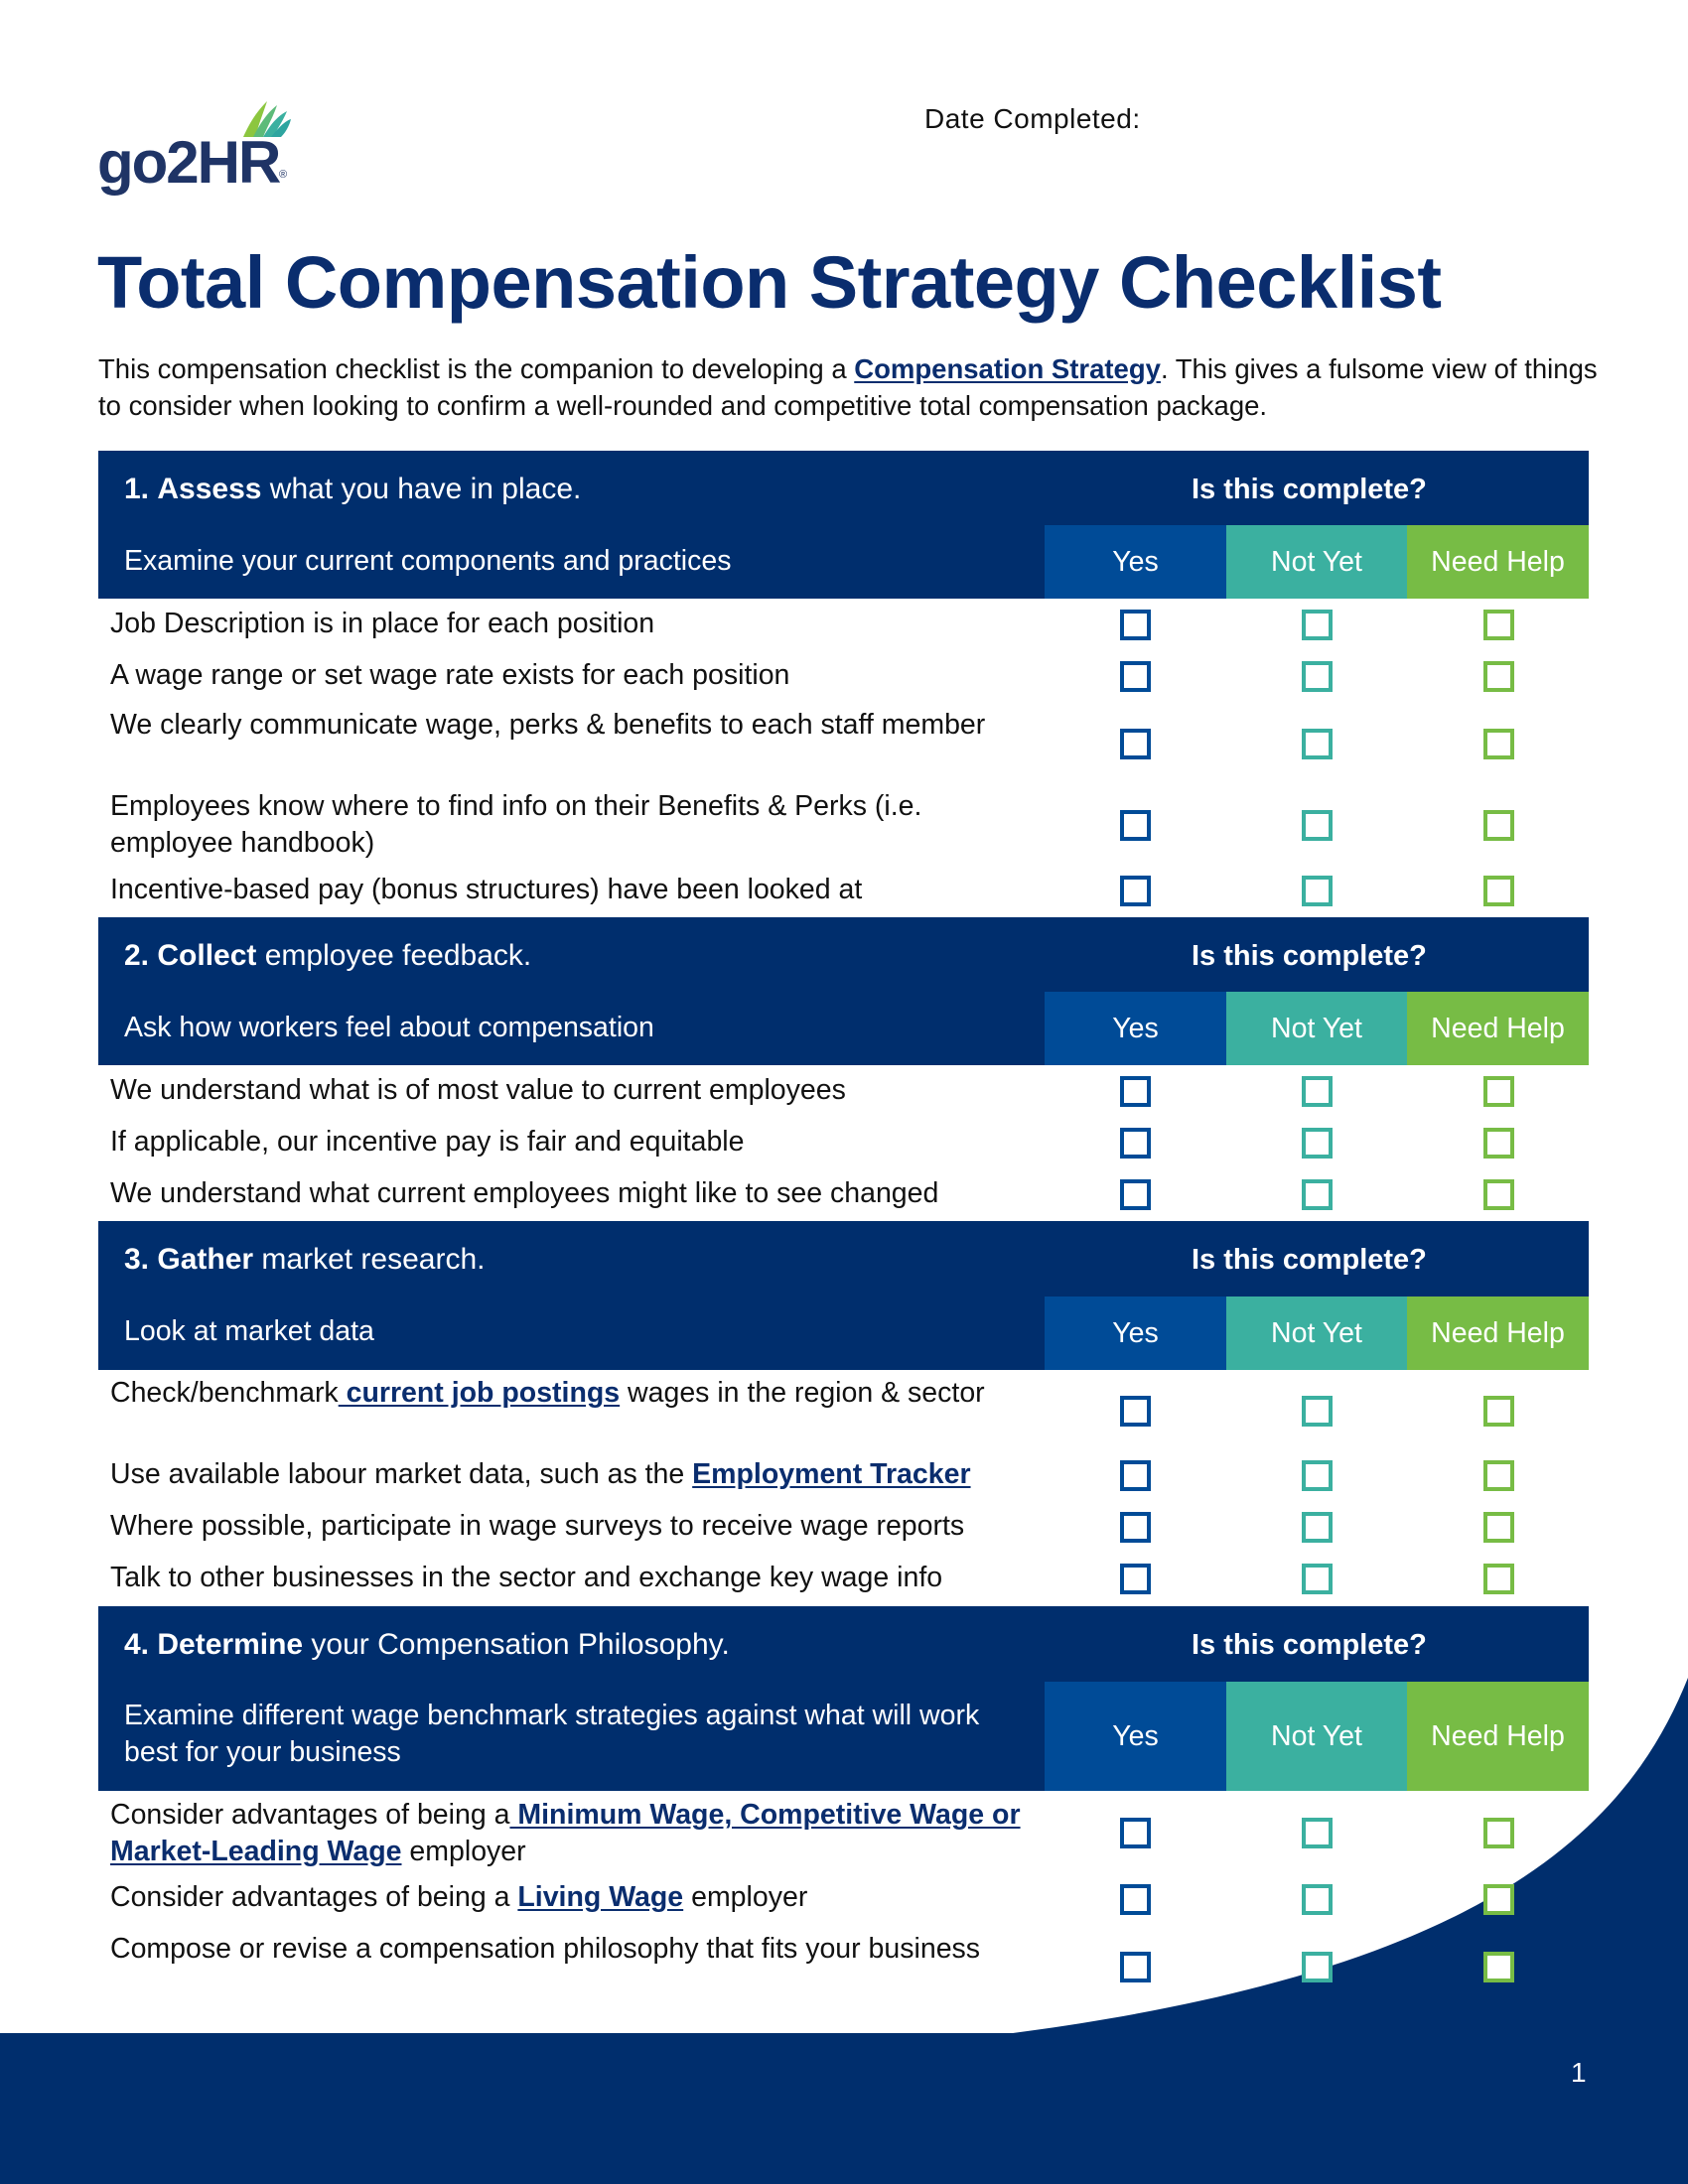  I want to click on leaf-flame-icon, so click(267, 119).